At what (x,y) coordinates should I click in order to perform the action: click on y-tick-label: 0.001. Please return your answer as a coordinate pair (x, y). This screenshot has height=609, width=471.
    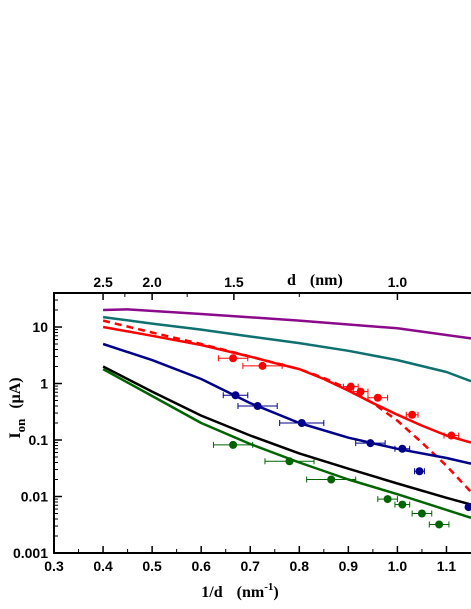
    Looking at the image, I should click on (30, 553).